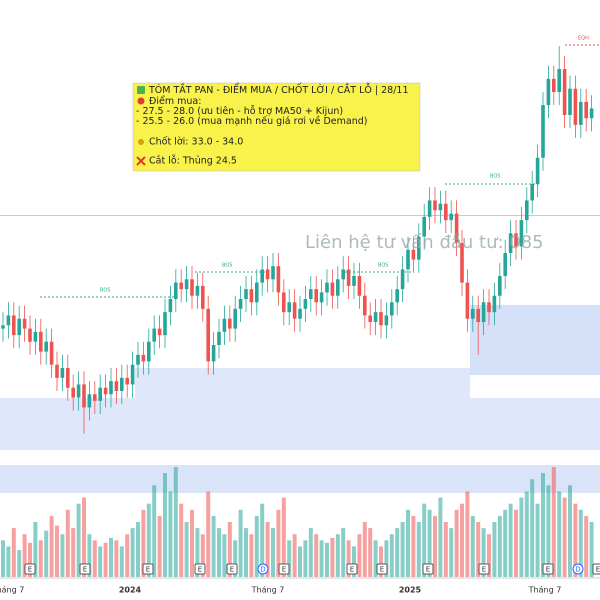 The image size is (600, 600). What do you see at coordinates (424, 242) in the screenshot?
I see `watermark: Liên hệ tư vấn đầu tư: 085` at bounding box center [424, 242].